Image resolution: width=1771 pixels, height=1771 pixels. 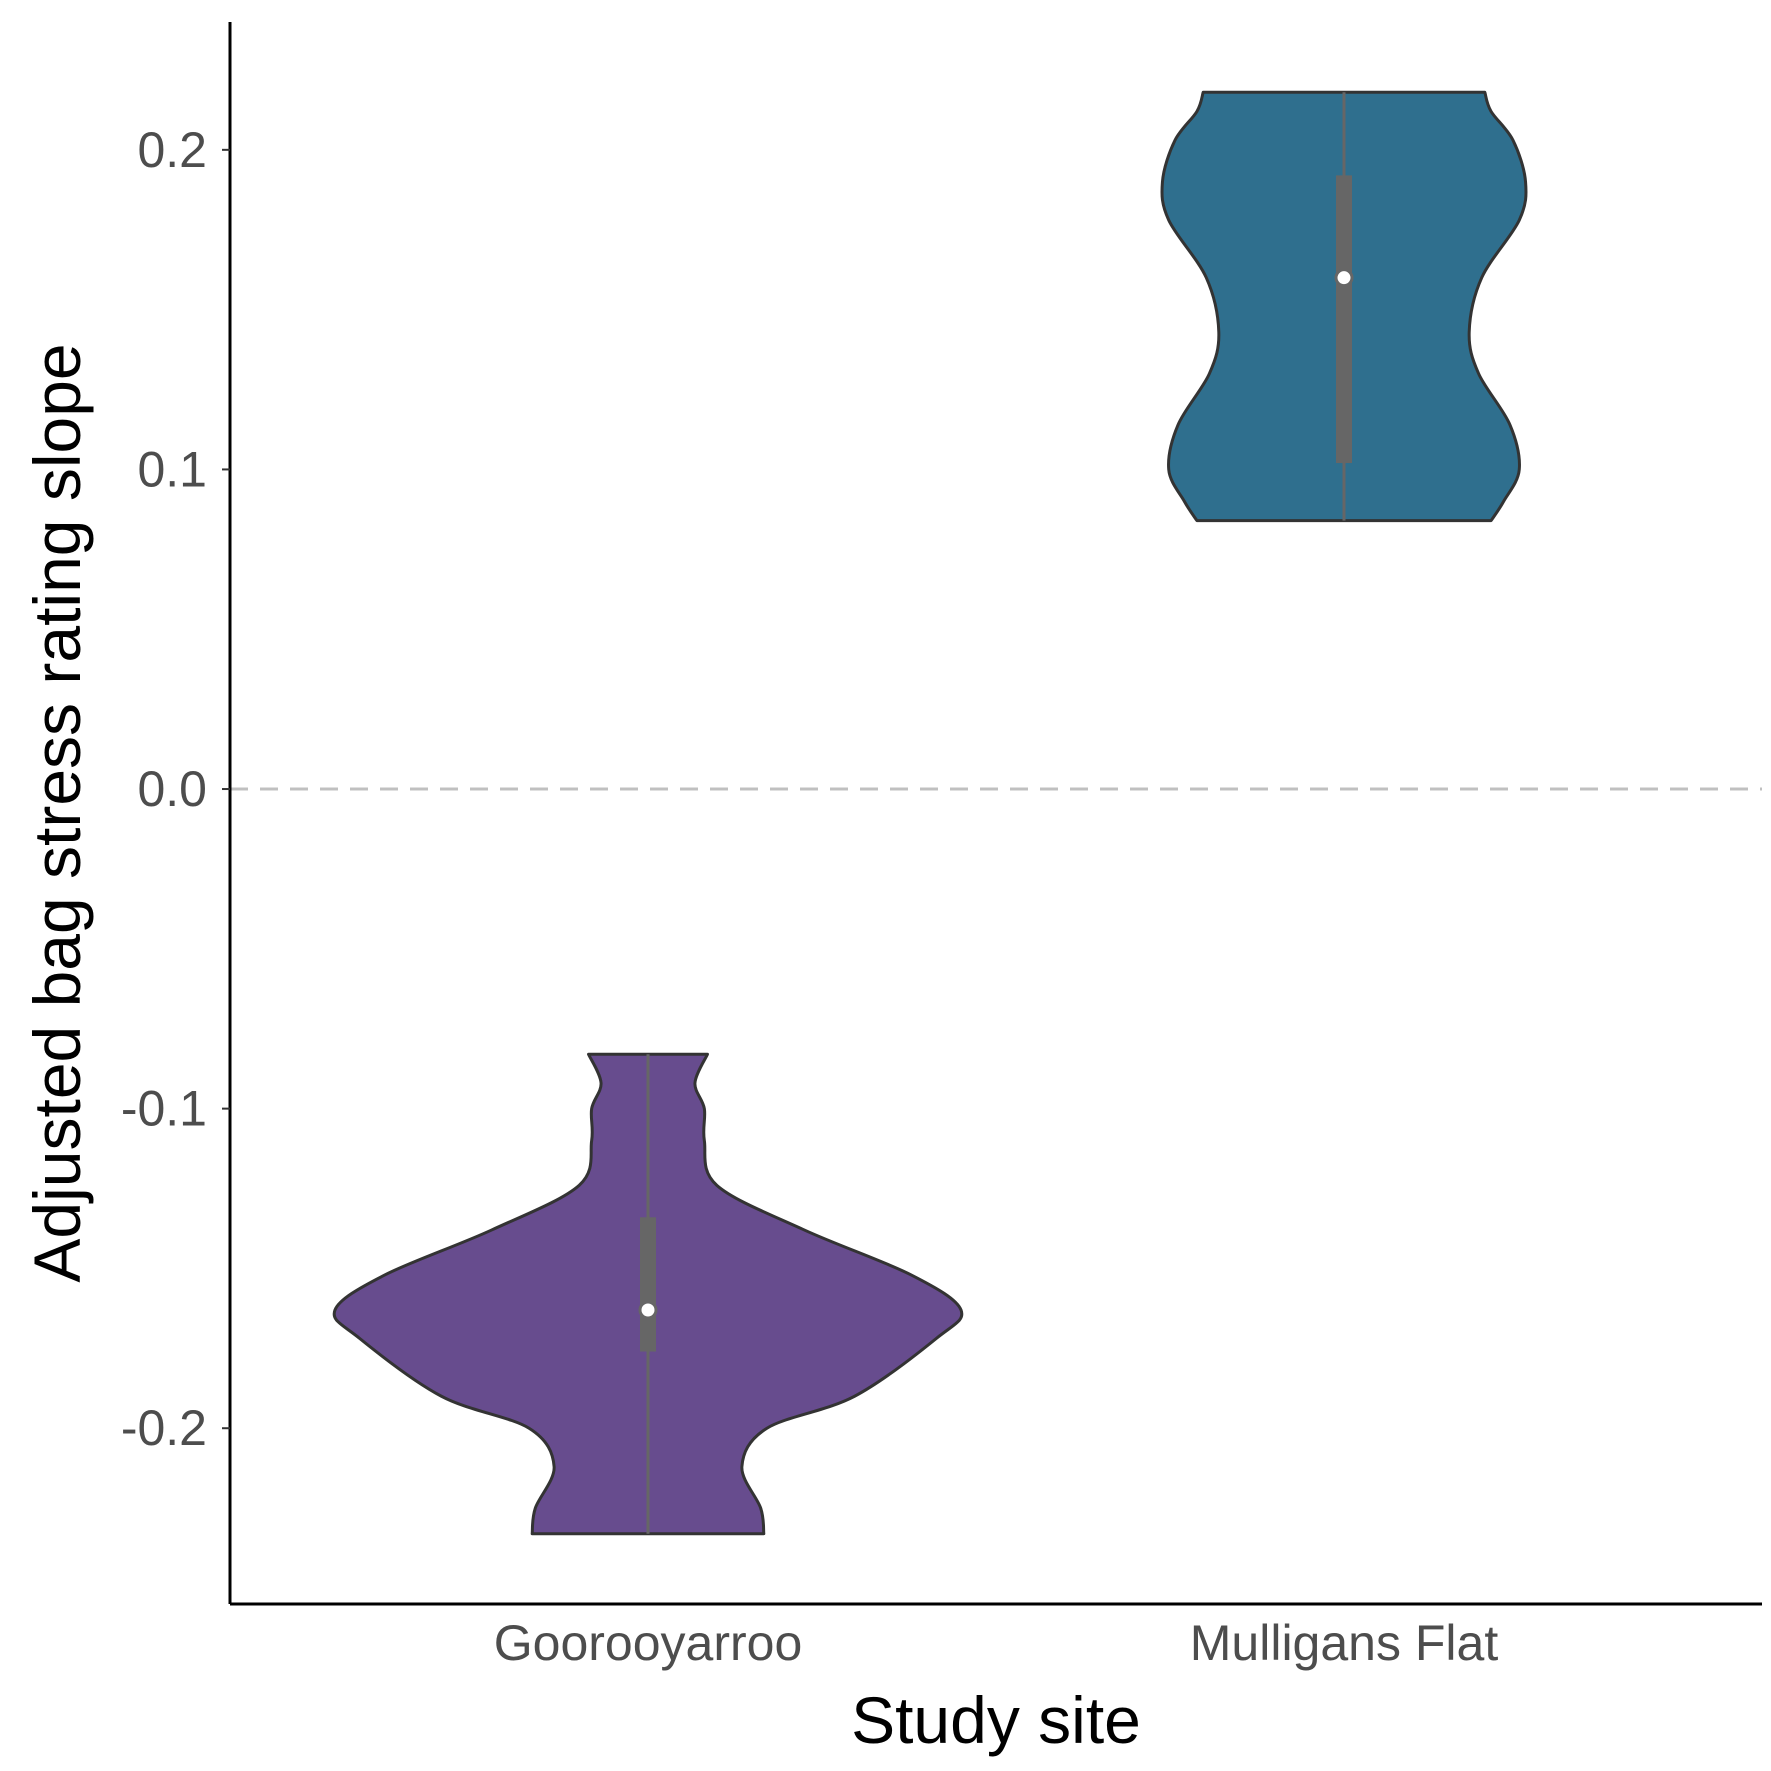 What do you see at coordinates (648, 1643) in the screenshot?
I see `x-tick-label: Goorooyarroo` at bounding box center [648, 1643].